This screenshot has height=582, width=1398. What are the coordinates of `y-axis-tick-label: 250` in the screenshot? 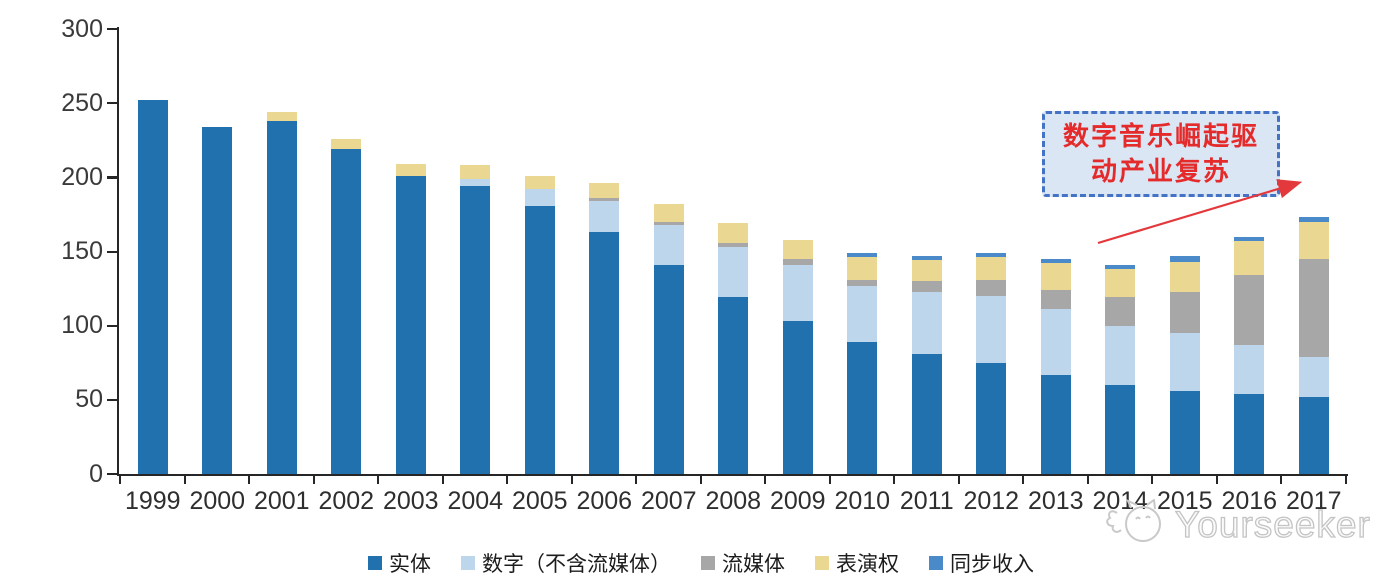 It's located at (82, 102).